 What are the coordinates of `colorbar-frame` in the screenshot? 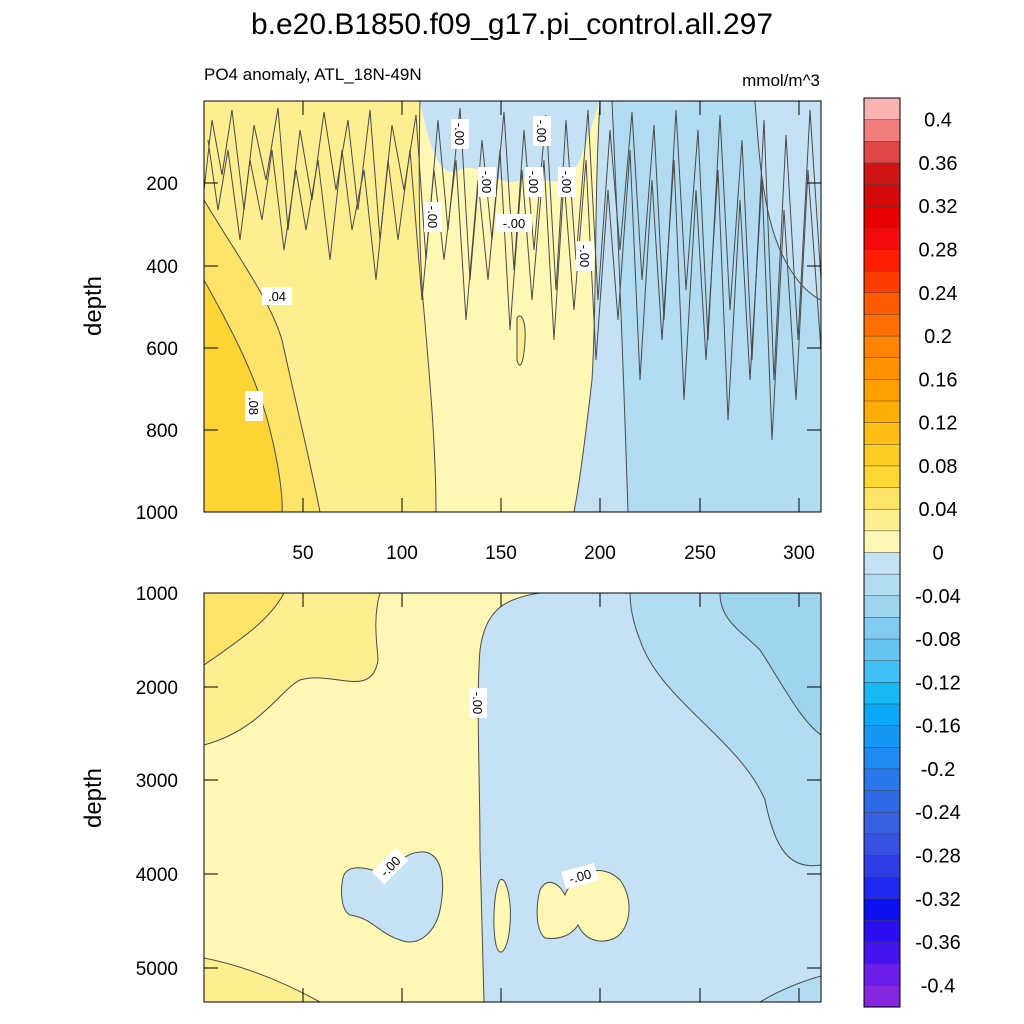 It's located at (882, 552).